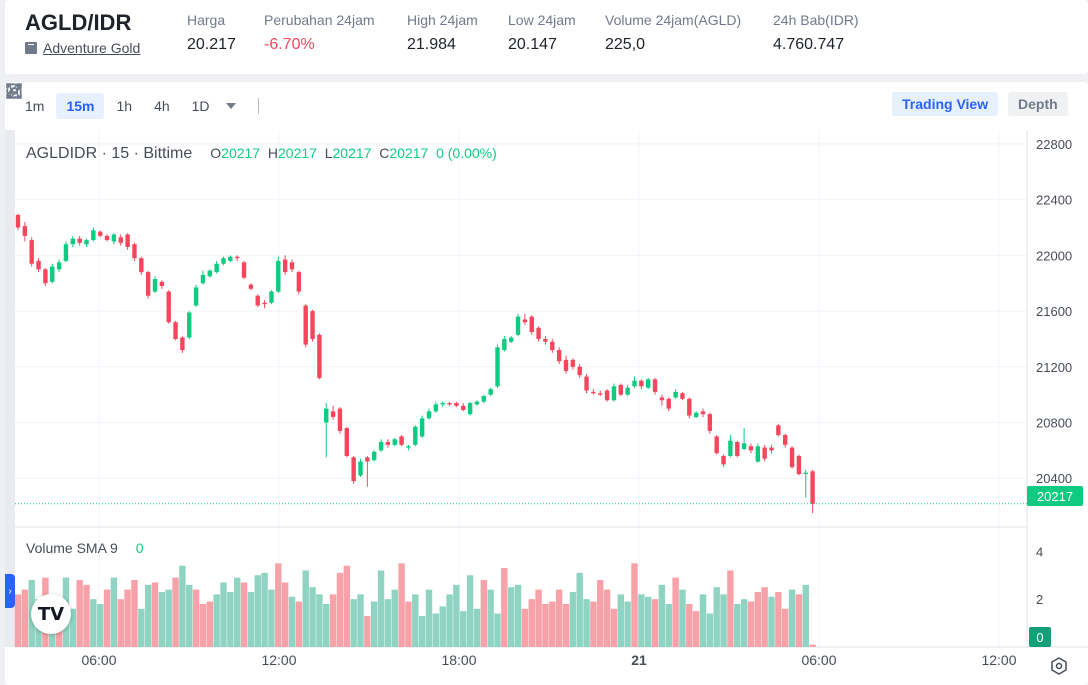 The width and height of the screenshot is (1088, 685). What do you see at coordinates (200, 106) in the screenshot?
I see `timeframe-1d: 1D` at bounding box center [200, 106].